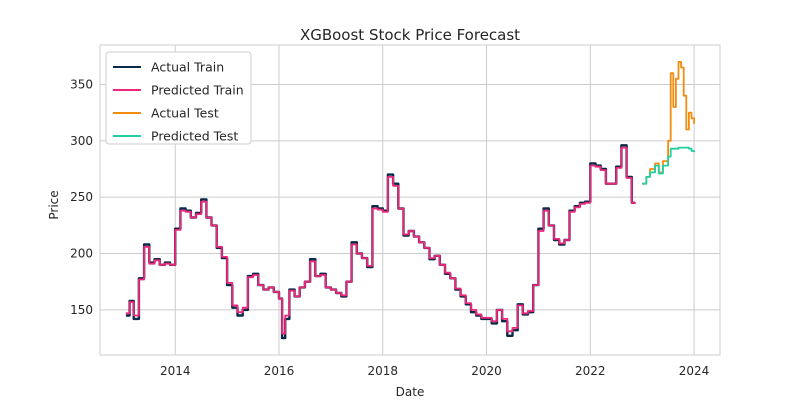 The width and height of the screenshot is (800, 400). Describe the element at coordinates (410, 35) in the screenshot. I see `chart-title: XGBoost Stock Price Forecast` at that location.